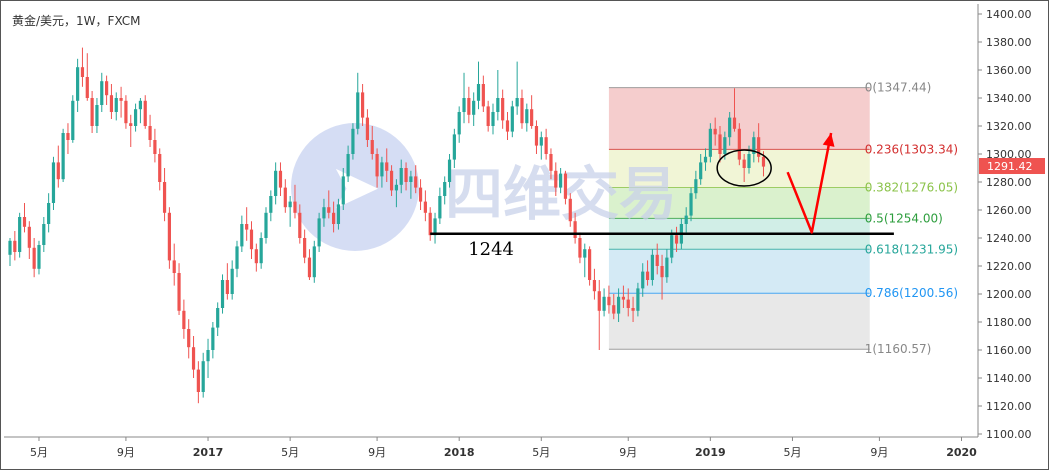 The width and height of the screenshot is (1049, 470). I want to click on price-tick-label: 1160.00, so click(1009, 350).